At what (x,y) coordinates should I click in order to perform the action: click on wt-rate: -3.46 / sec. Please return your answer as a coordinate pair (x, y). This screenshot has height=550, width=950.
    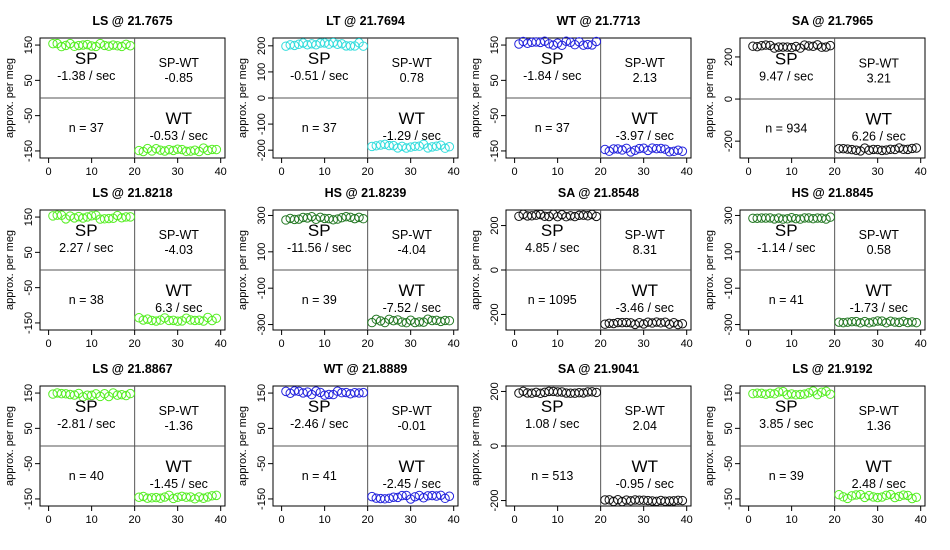
    Looking at the image, I should click on (645, 308).